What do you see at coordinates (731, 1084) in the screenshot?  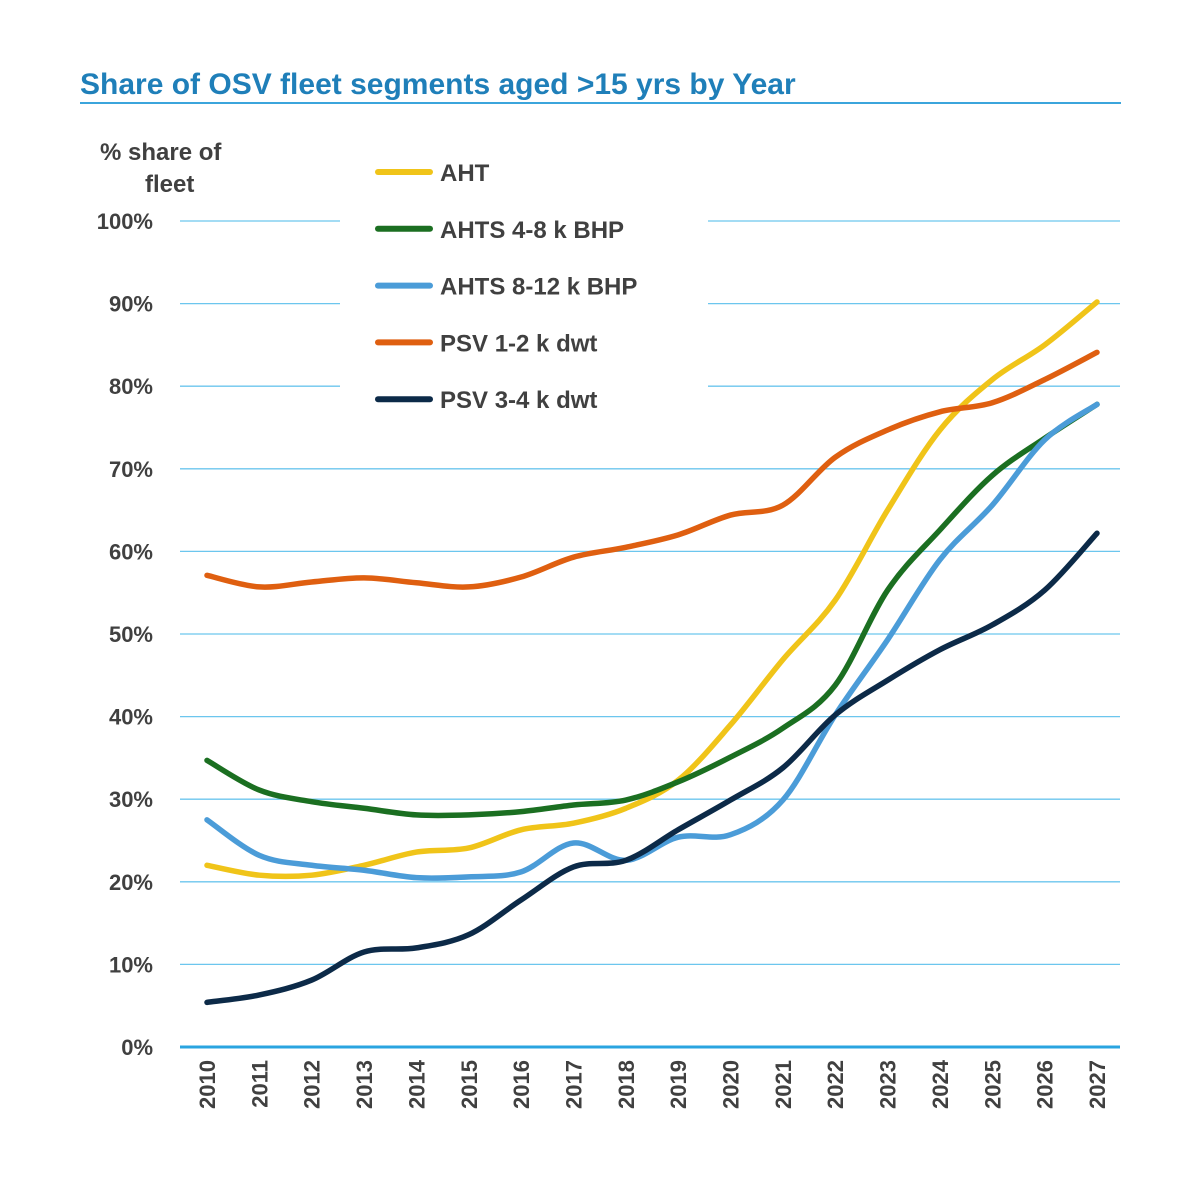 I see `x-tick-label: 2020` at bounding box center [731, 1084].